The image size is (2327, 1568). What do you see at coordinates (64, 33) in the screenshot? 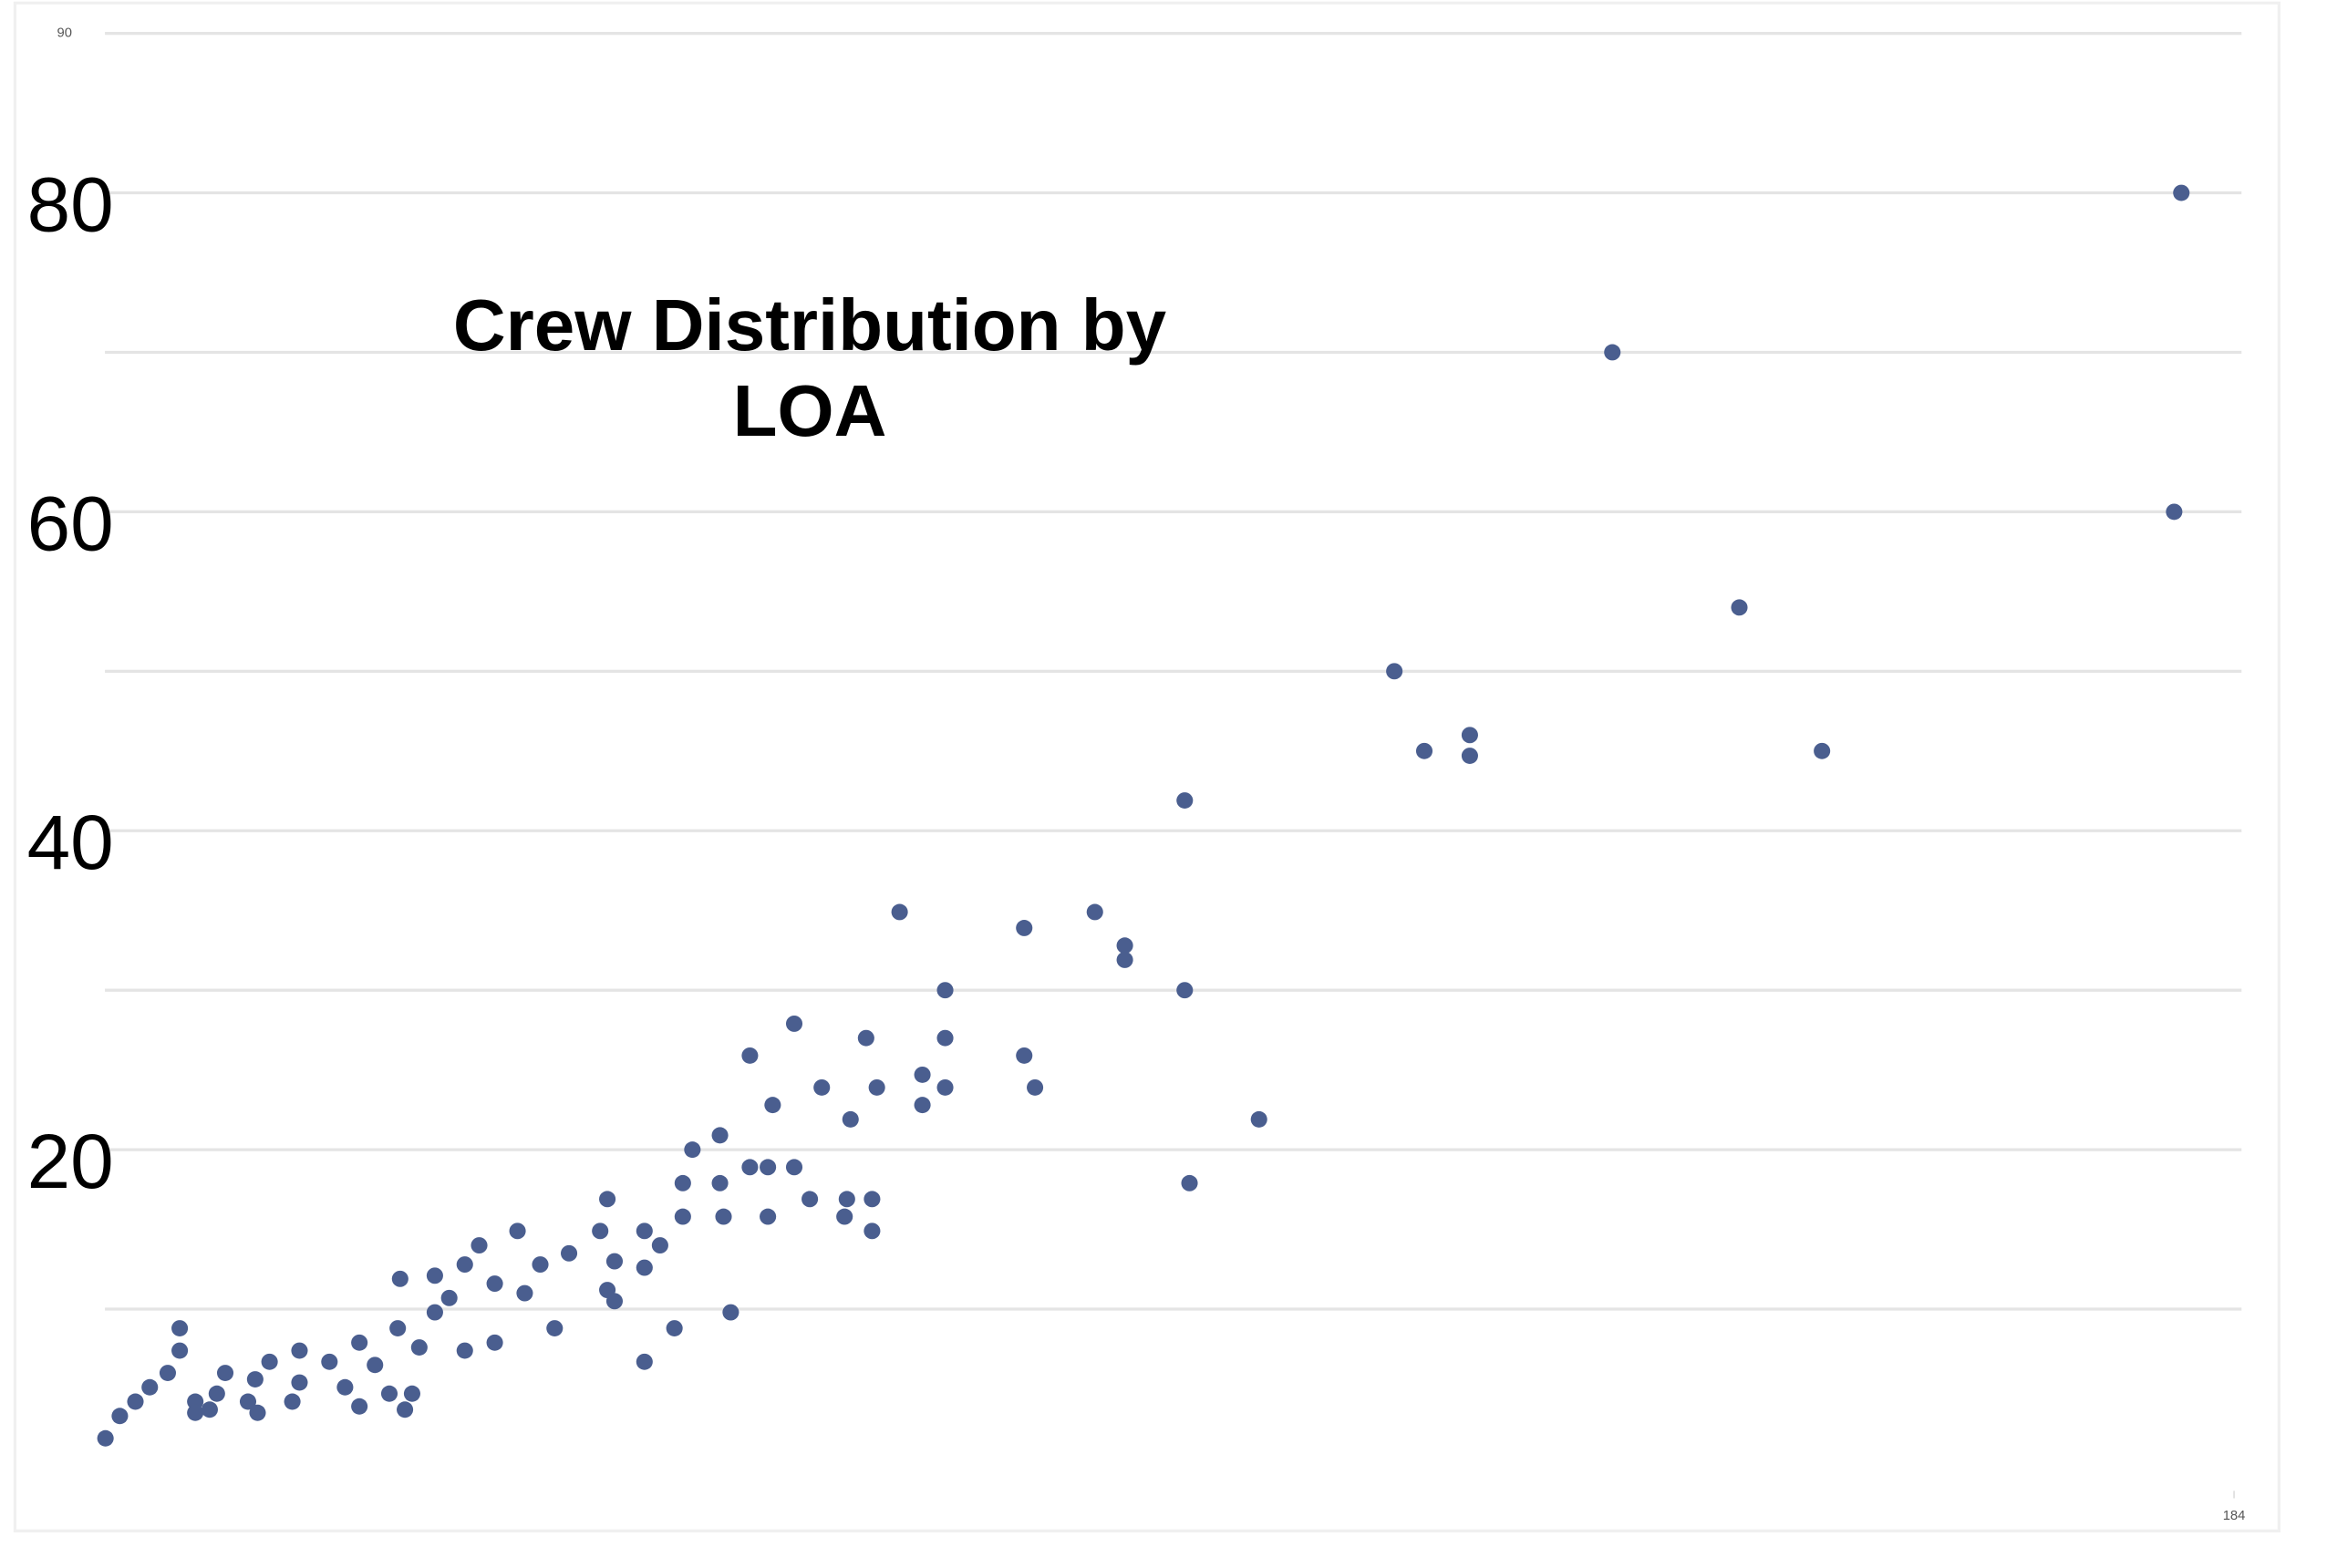
I see `y-tick-label: 90` at bounding box center [64, 33].